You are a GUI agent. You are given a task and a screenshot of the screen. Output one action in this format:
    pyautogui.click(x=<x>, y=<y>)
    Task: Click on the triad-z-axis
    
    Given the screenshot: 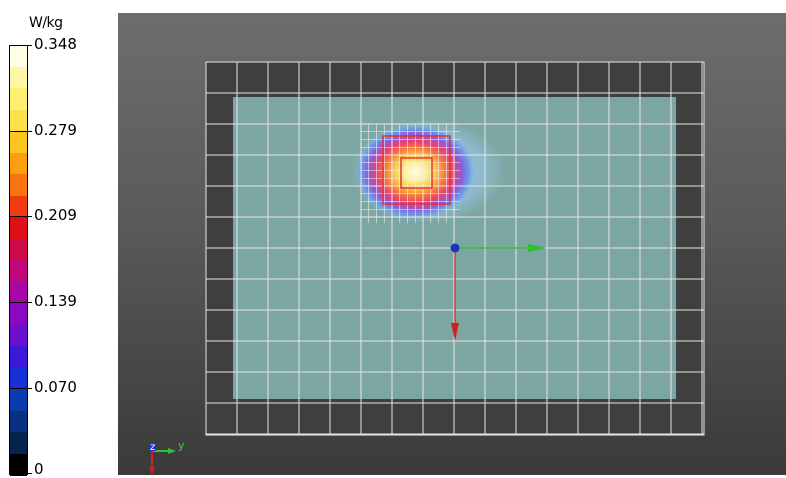 What is the action you would take?
    pyautogui.click(x=152, y=447)
    